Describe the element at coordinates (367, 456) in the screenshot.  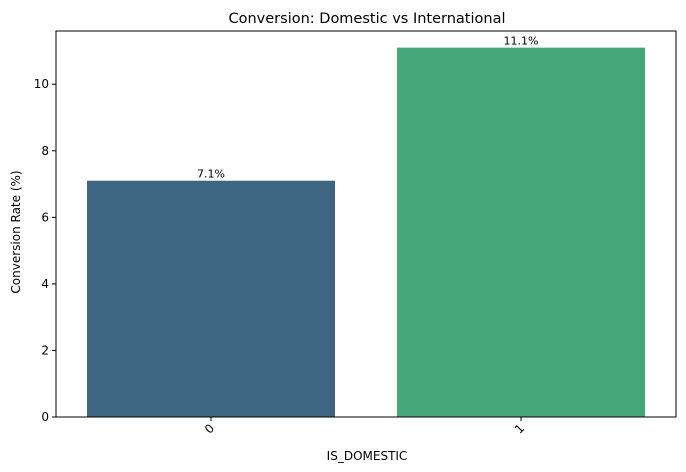
I see `x-axis-label: IS_DOMESTIC` at that location.